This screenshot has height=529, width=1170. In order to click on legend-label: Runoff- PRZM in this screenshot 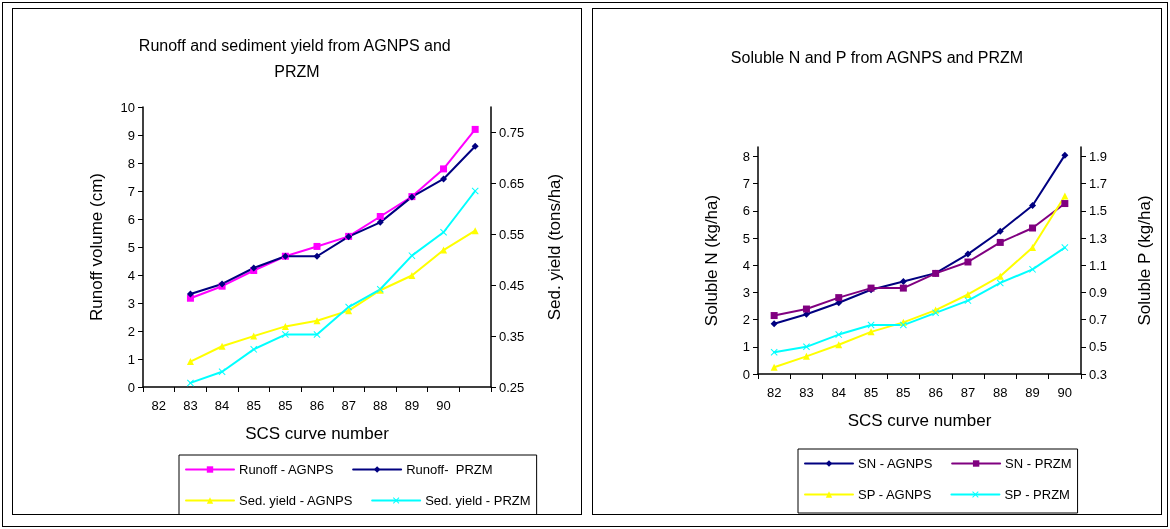, I will do `click(449, 469)`.